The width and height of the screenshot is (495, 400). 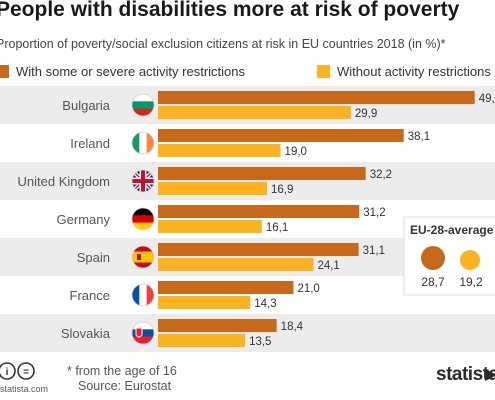 What do you see at coordinates (282, 190) in the screenshot?
I see `value-label-without: 16,9` at bounding box center [282, 190].